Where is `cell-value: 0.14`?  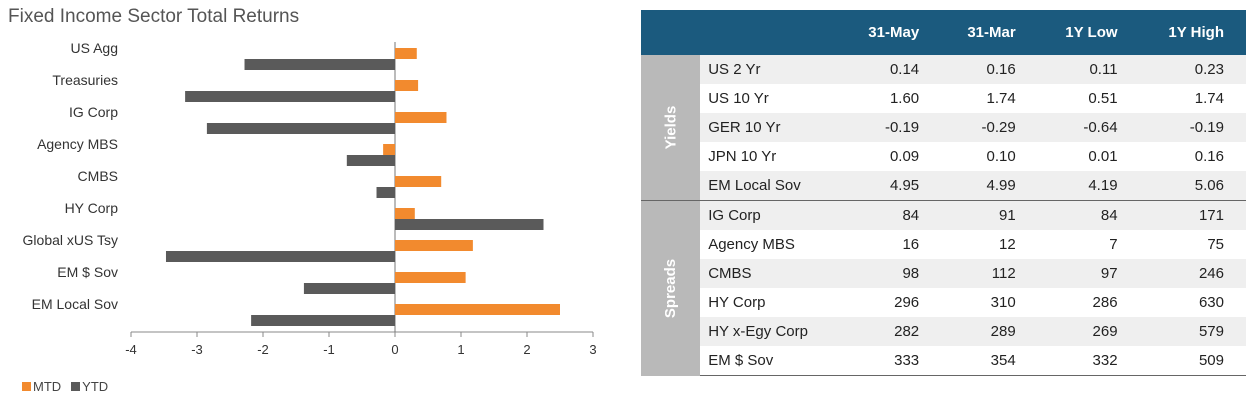 cell-value: 0.14 is located at coordinates (891, 69).